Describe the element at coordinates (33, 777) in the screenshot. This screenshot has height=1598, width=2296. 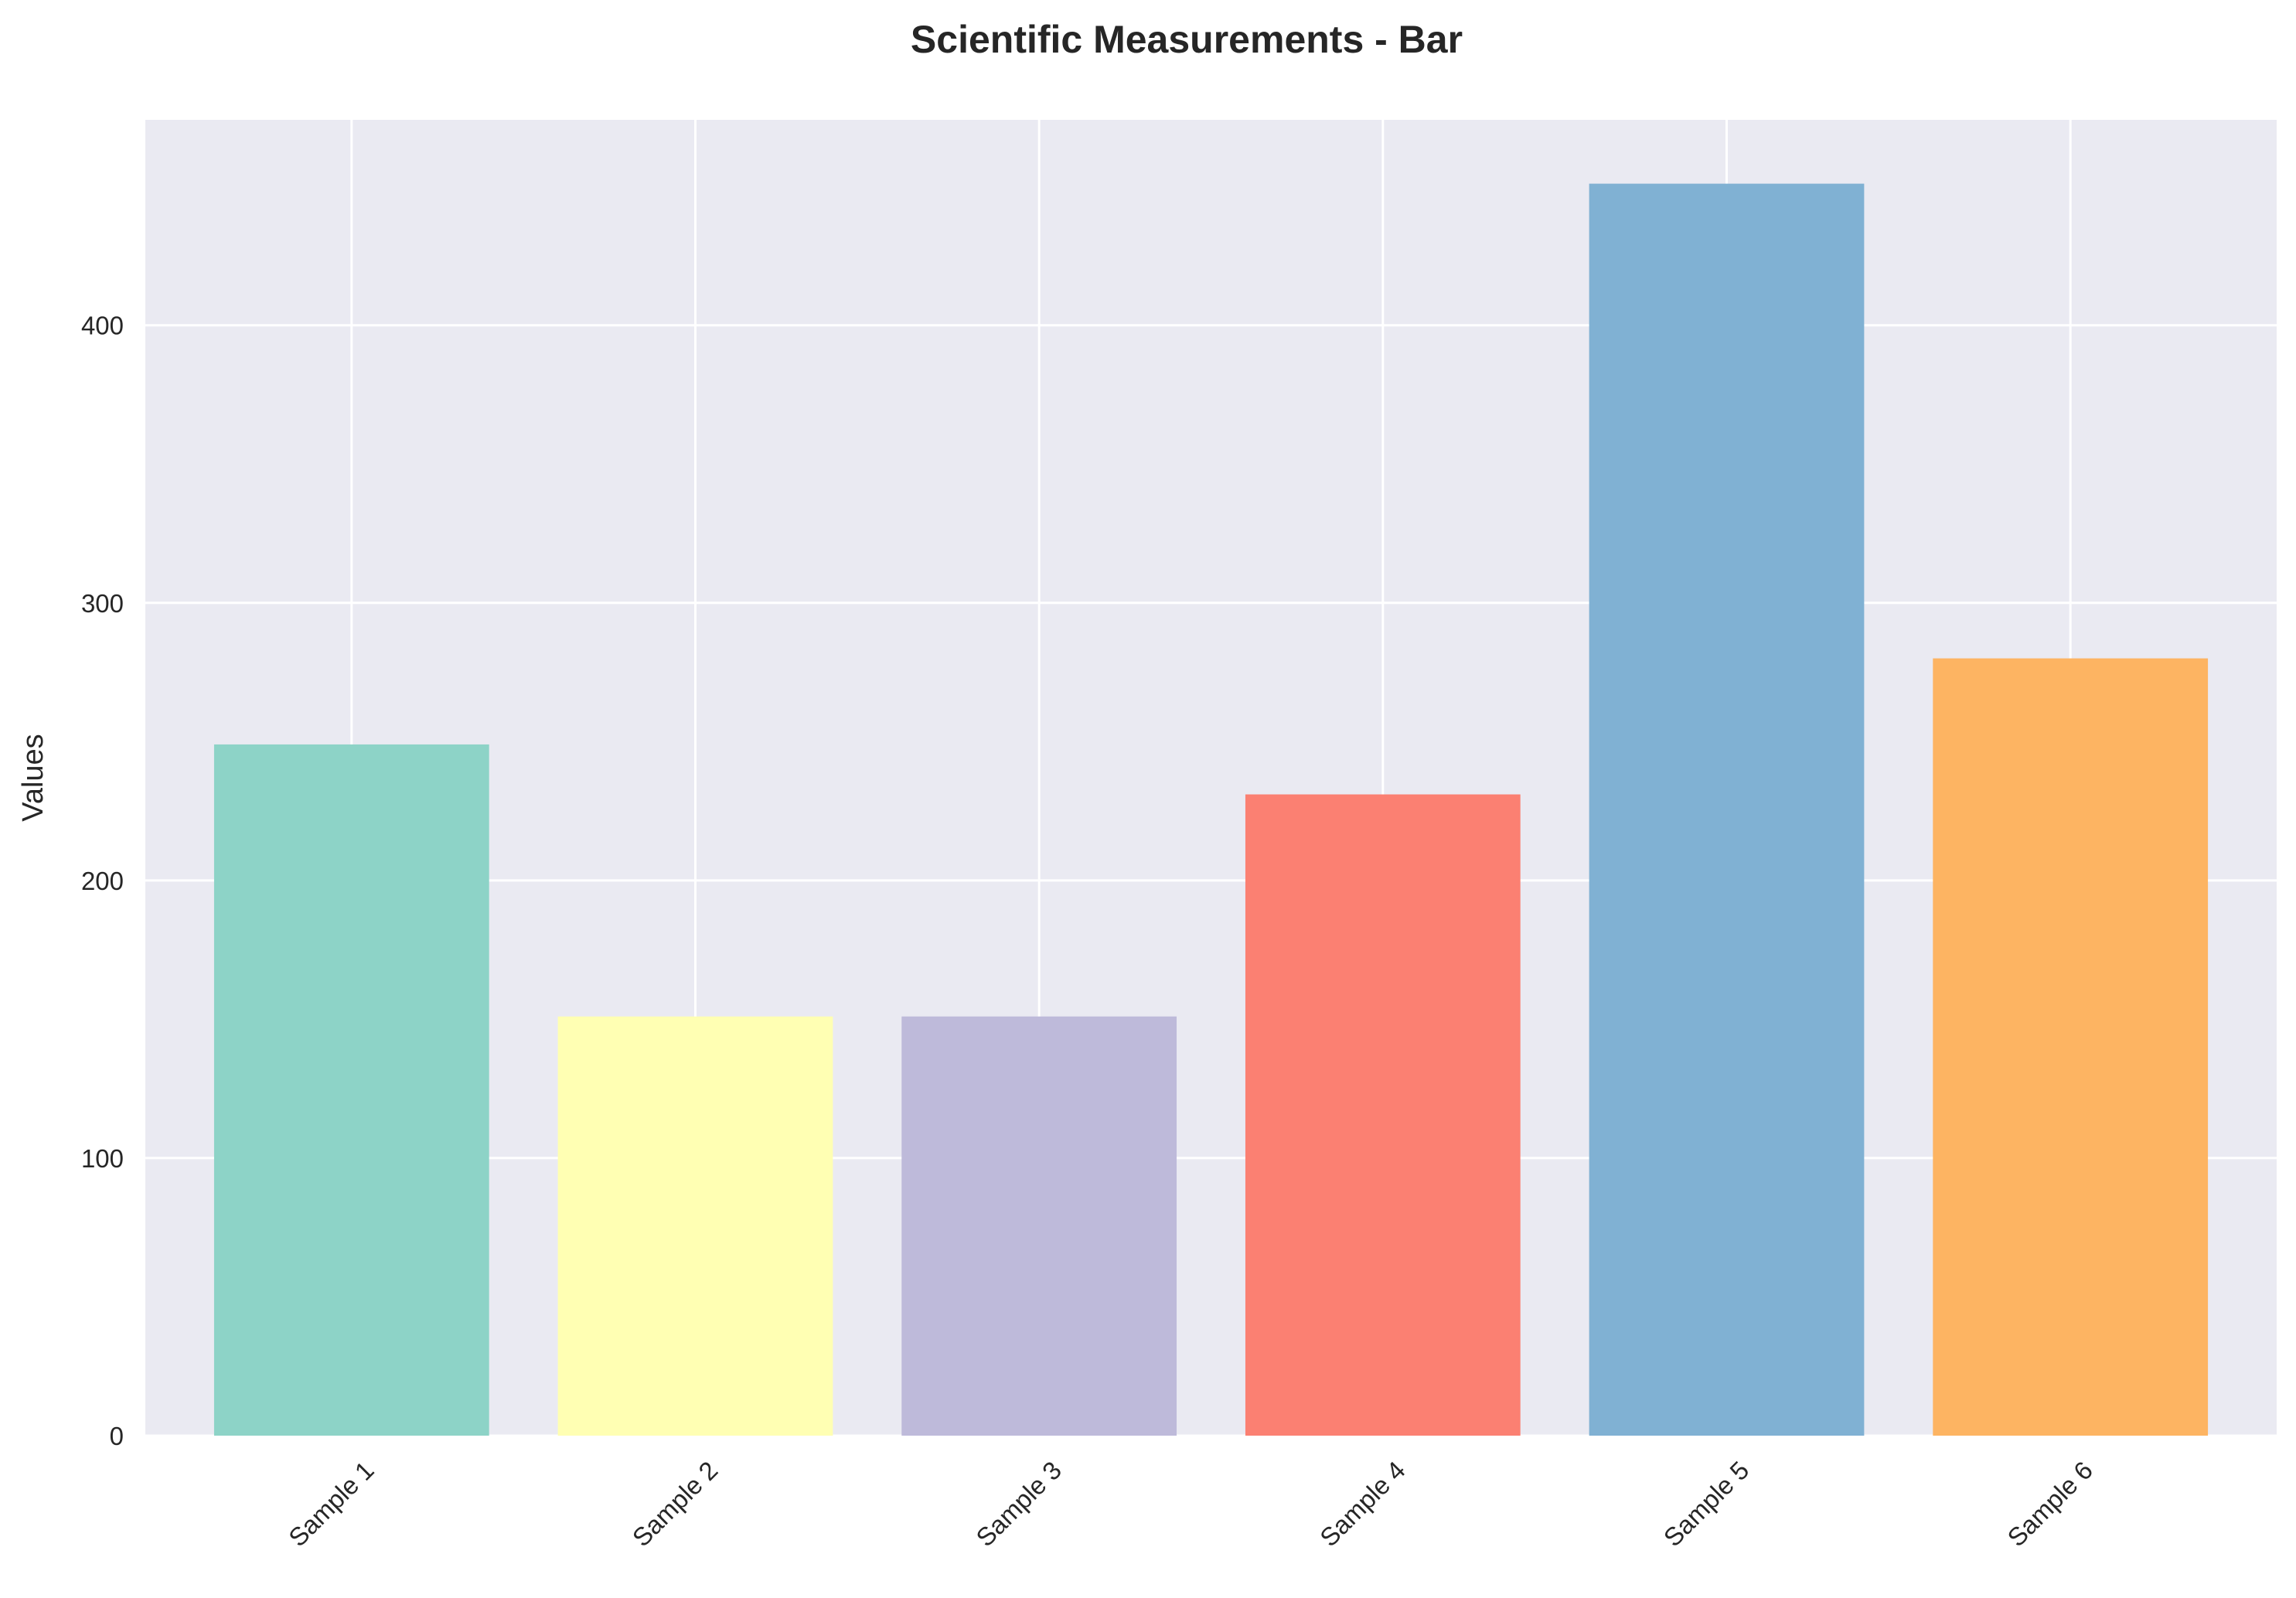
I see `y-axis-label: Values` at that location.